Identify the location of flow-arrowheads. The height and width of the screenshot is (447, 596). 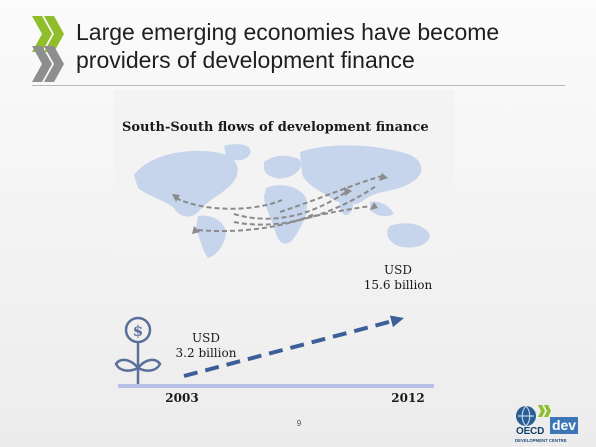
(280, 203).